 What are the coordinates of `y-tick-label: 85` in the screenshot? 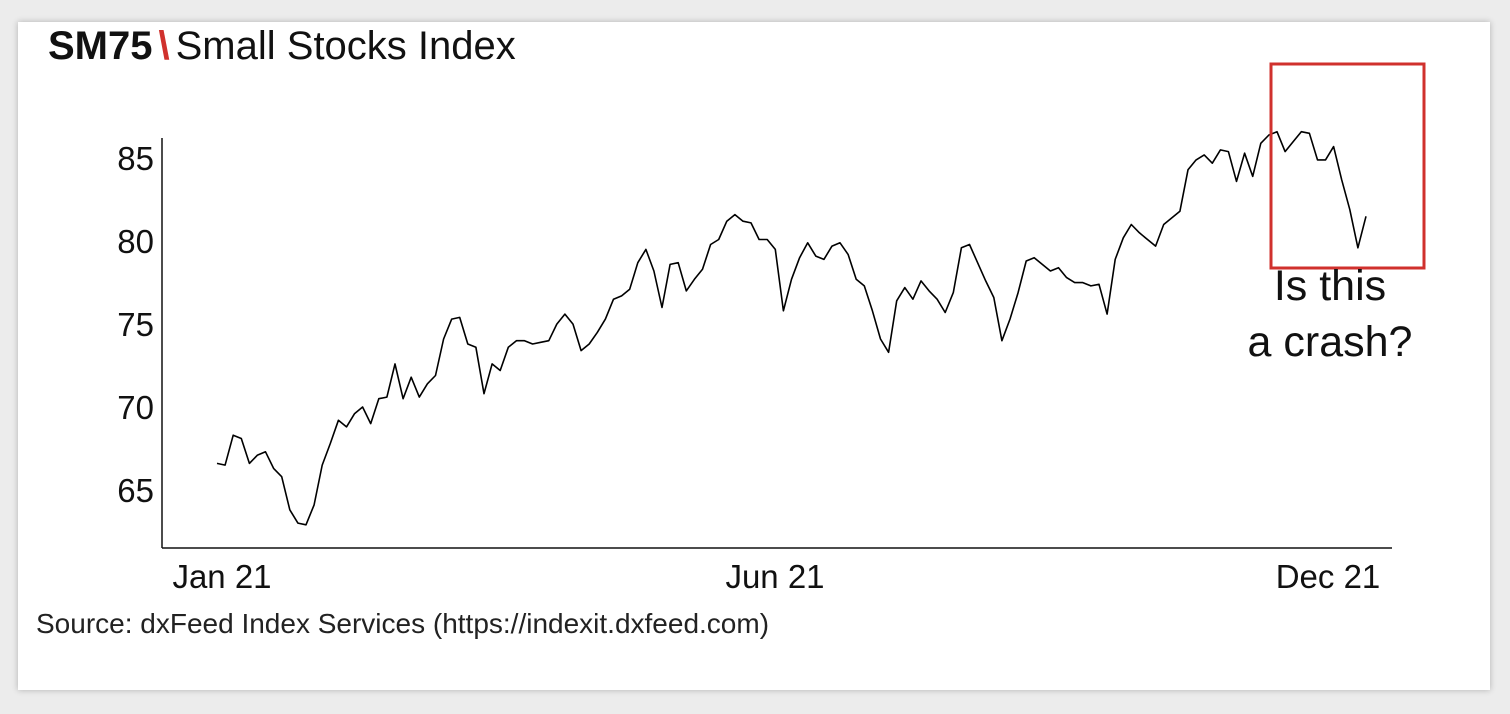 It's located at (135, 158).